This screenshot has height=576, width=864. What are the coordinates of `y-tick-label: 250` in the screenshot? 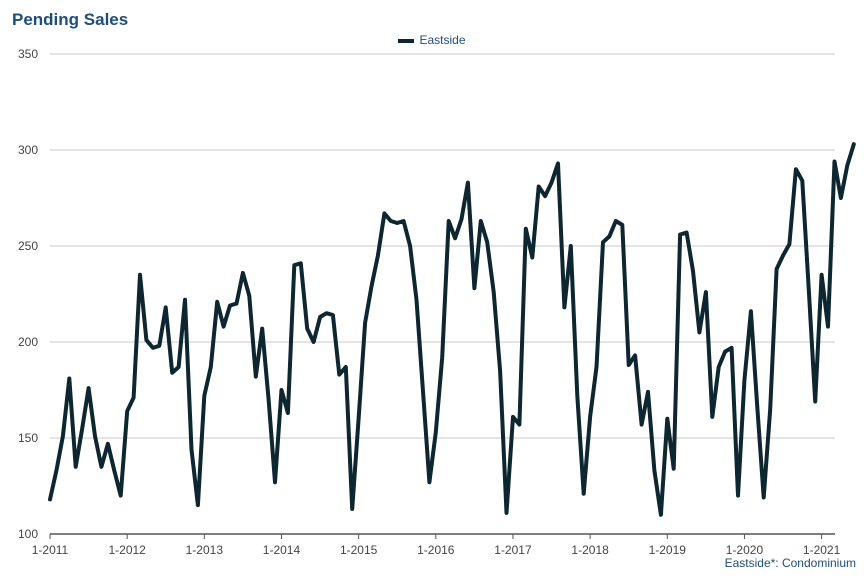 It's located at (28, 246).